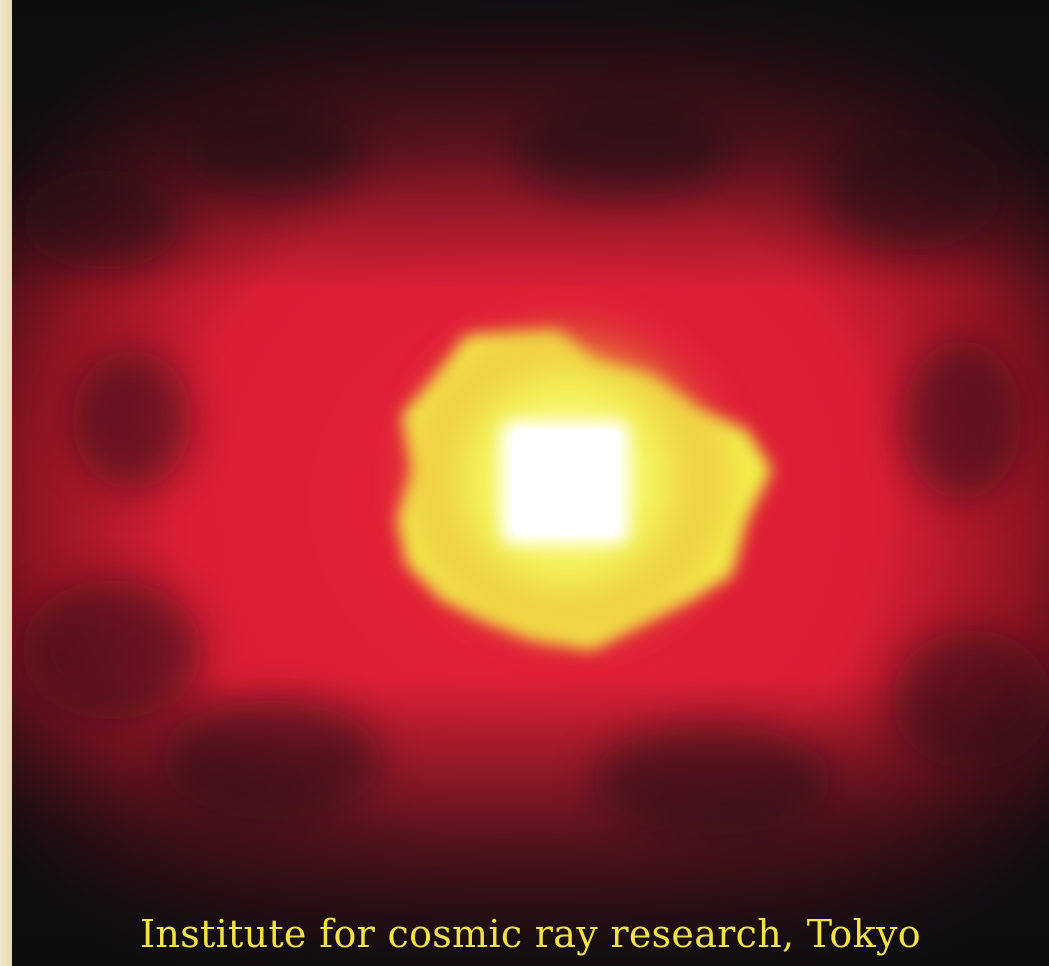  What do you see at coordinates (6, 483) in the screenshot?
I see `page-border` at bounding box center [6, 483].